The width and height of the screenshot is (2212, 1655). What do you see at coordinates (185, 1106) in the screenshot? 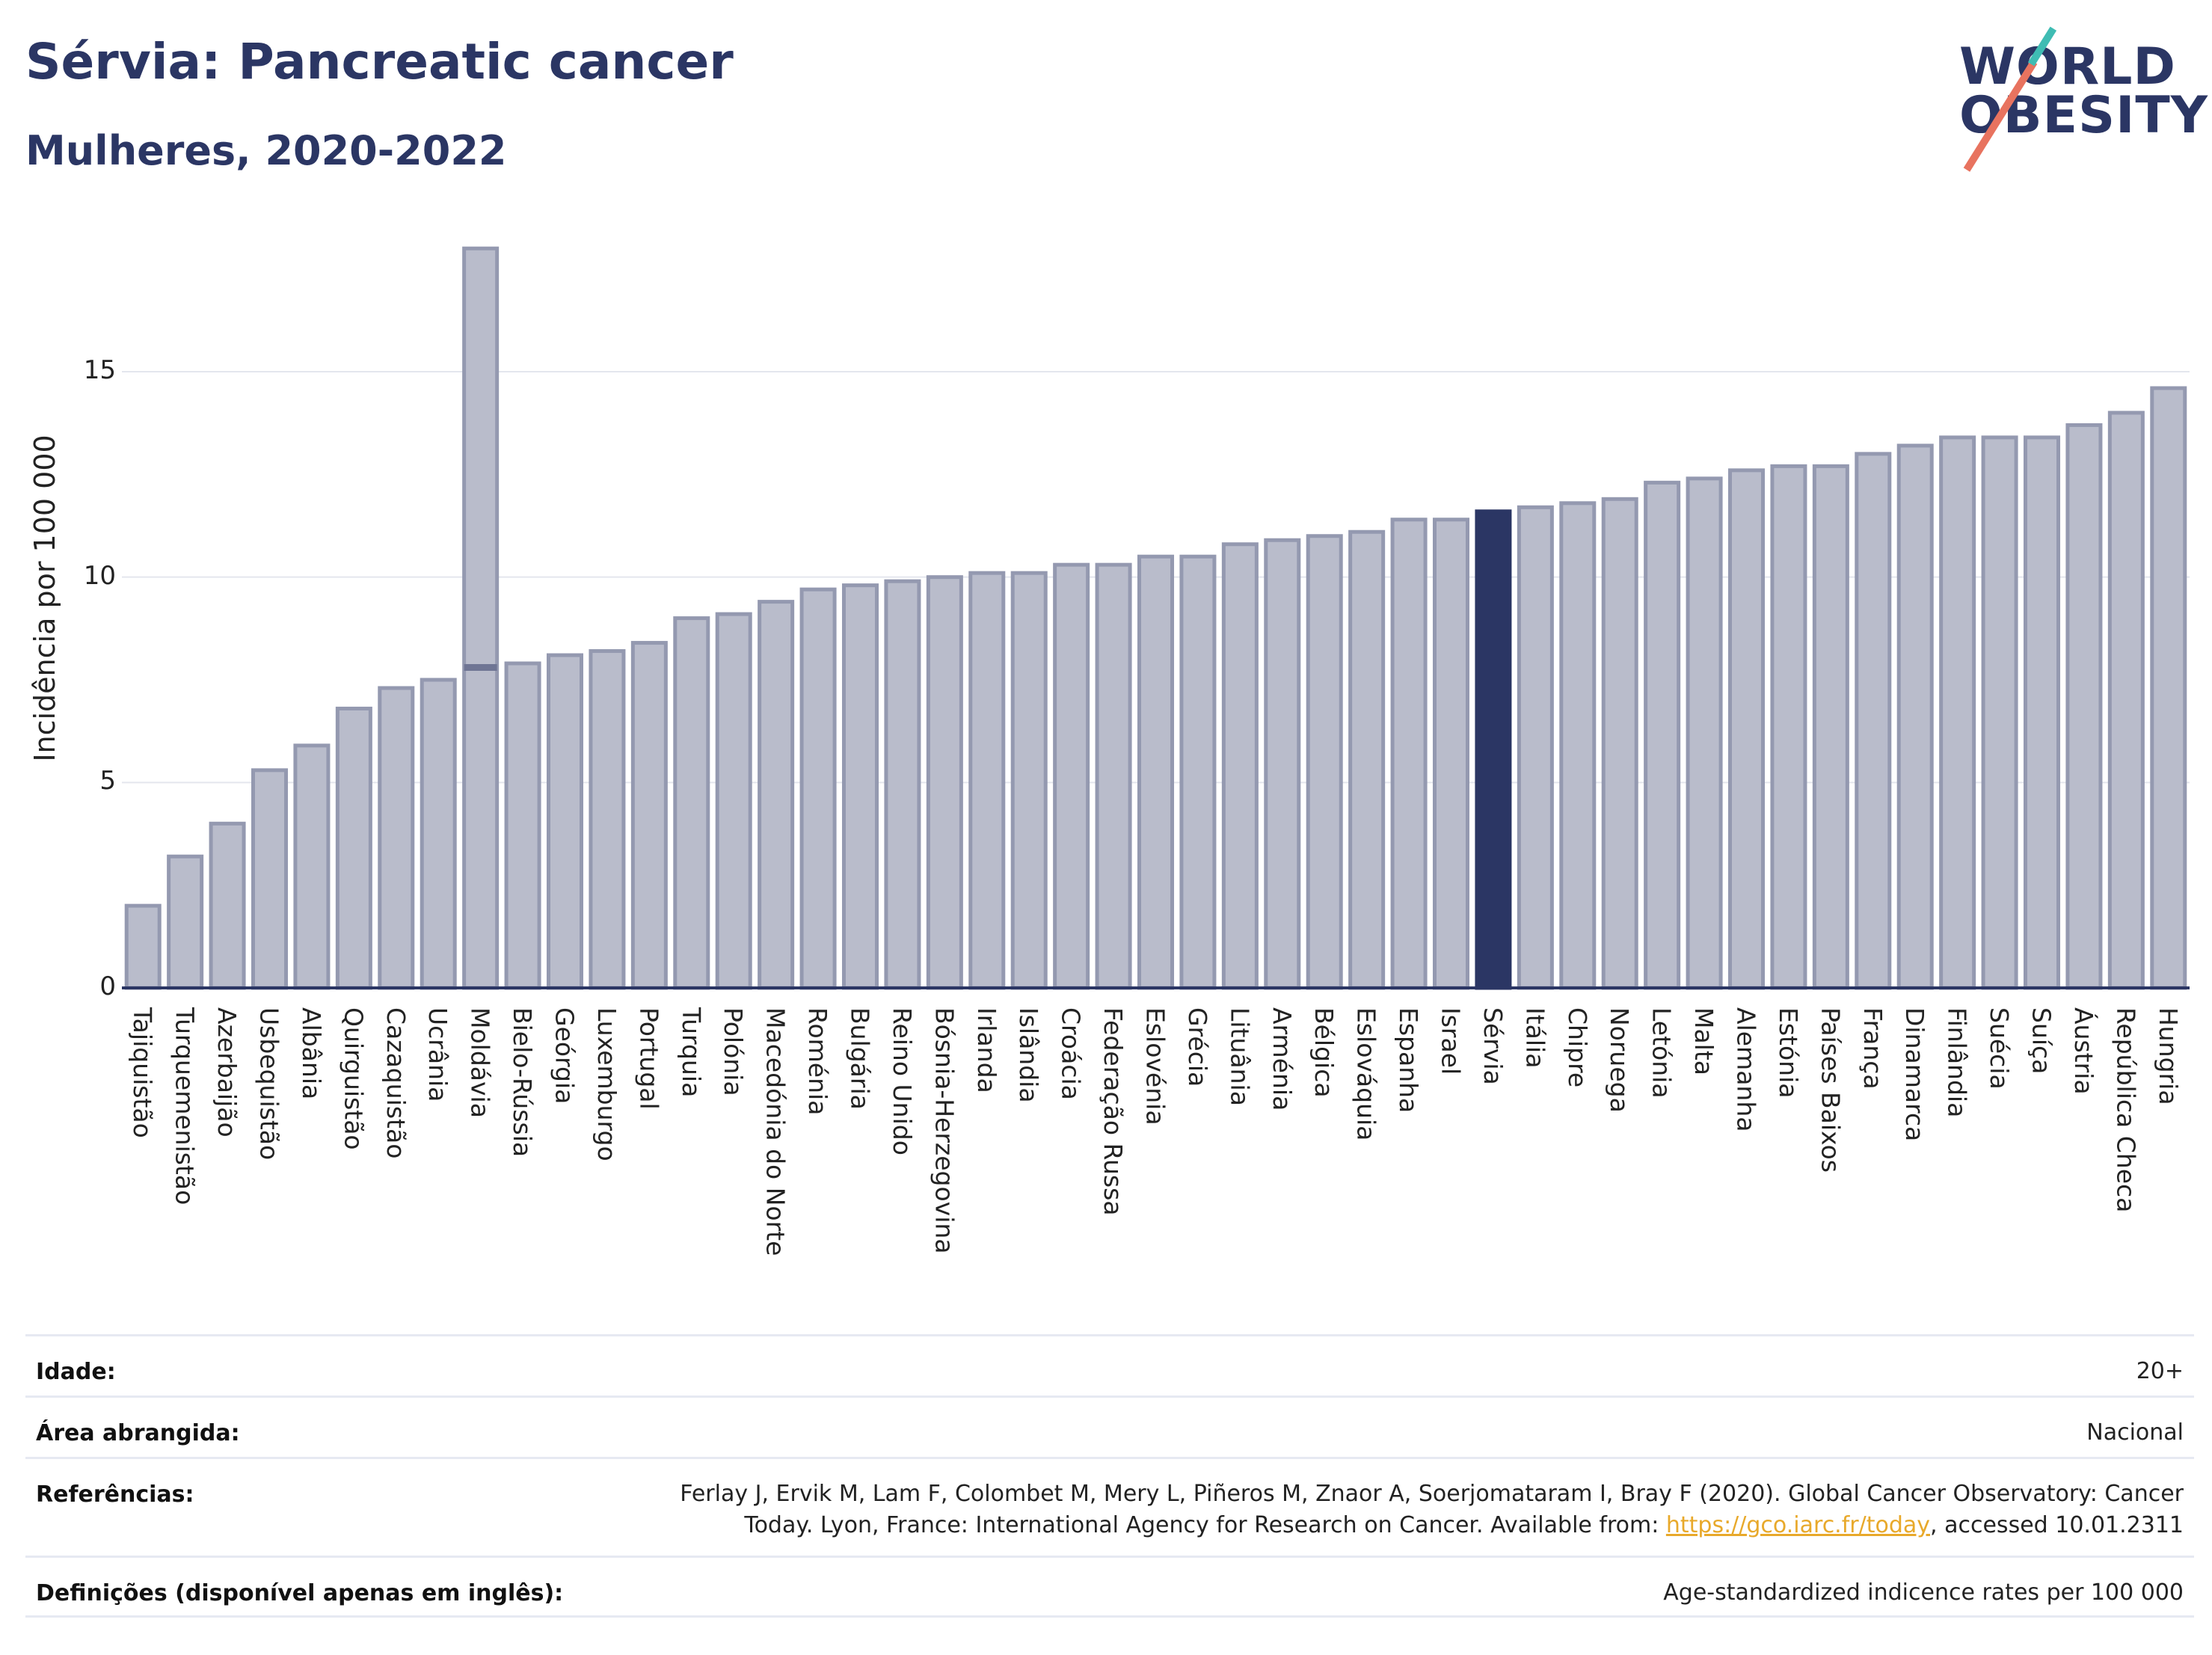
I see `x-tick-label-1: Turquemenistão` at bounding box center [185, 1106].